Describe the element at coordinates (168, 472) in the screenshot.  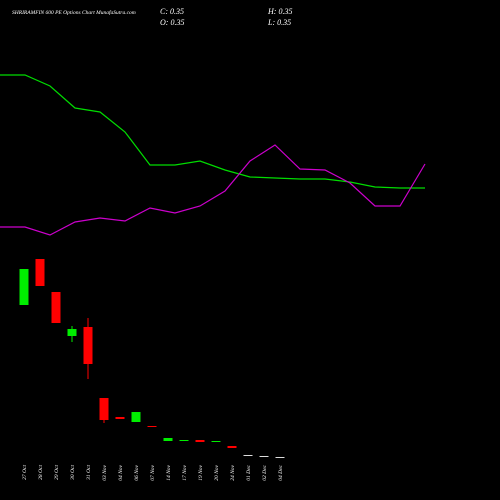
I see `x-tick-label: 14 Nov` at that location.